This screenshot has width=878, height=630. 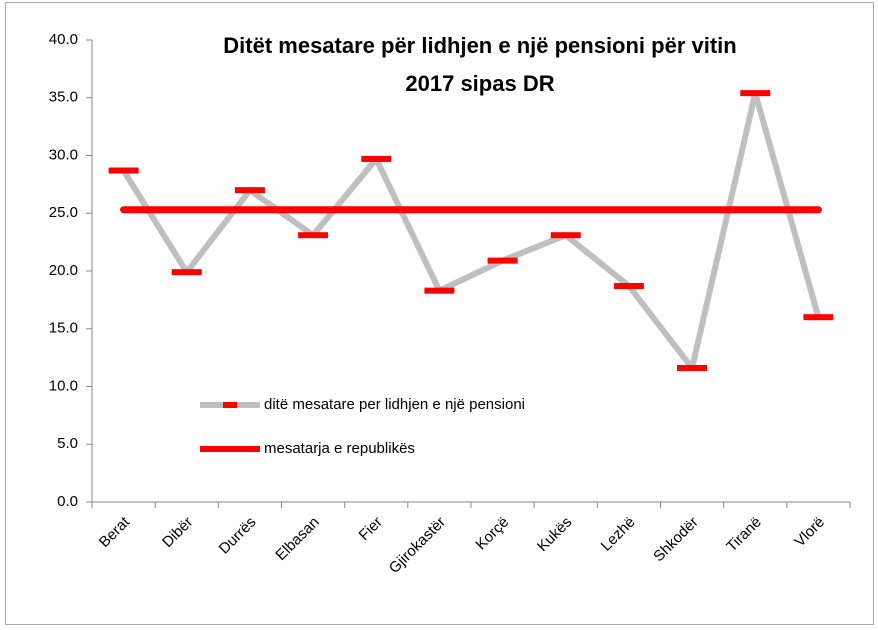 I want to click on legend-label: mesatarja e republikës, so click(x=339, y=448).